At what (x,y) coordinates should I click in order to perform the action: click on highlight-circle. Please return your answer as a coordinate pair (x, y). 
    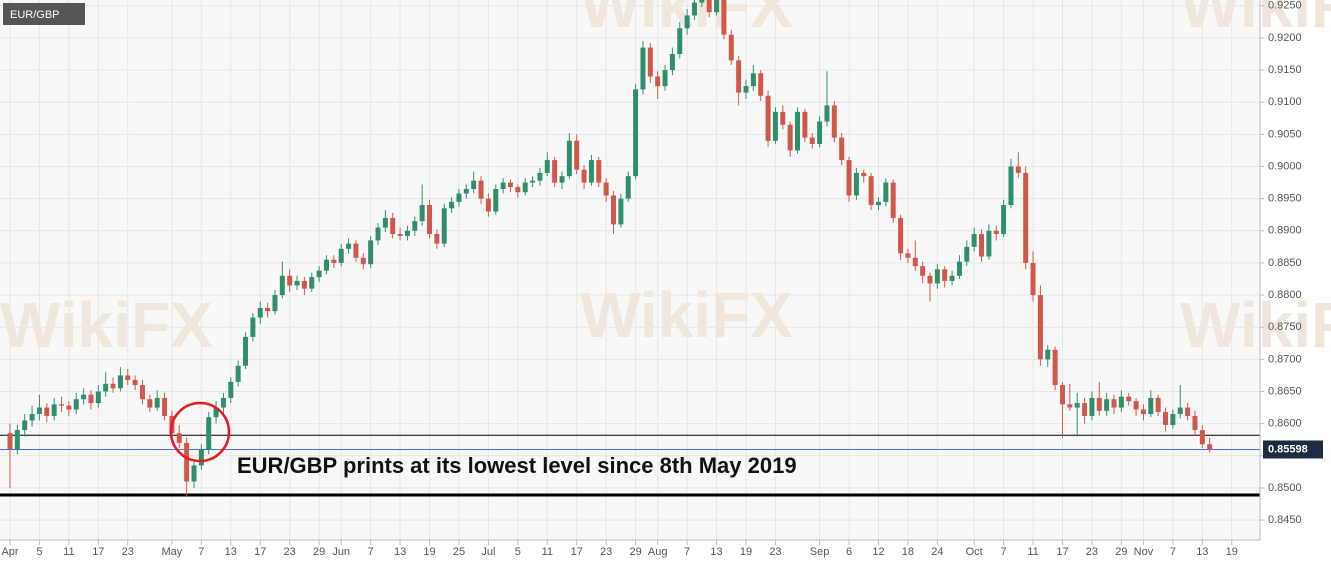
    Looking at the image, I should click on (200, 432).